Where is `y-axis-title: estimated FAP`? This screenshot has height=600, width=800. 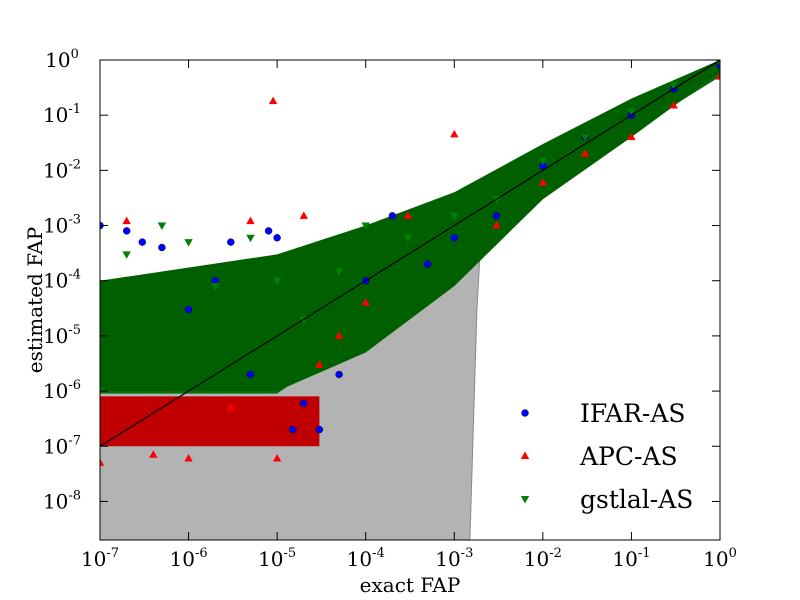
y-axis-title: estimated FAP is located at coordinates (35, 300).